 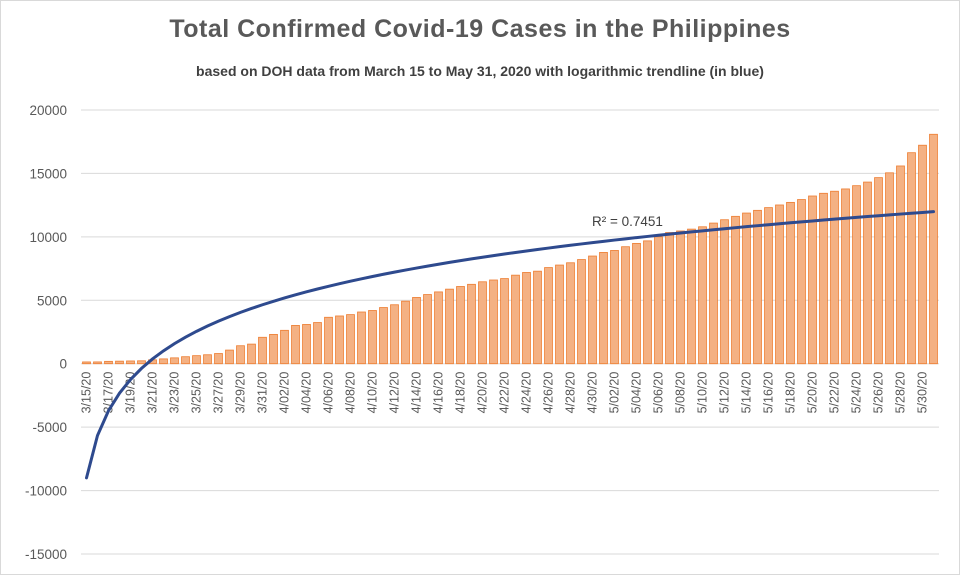 I want to click on y-tick-label: 5000, so click(x=52, y=300).